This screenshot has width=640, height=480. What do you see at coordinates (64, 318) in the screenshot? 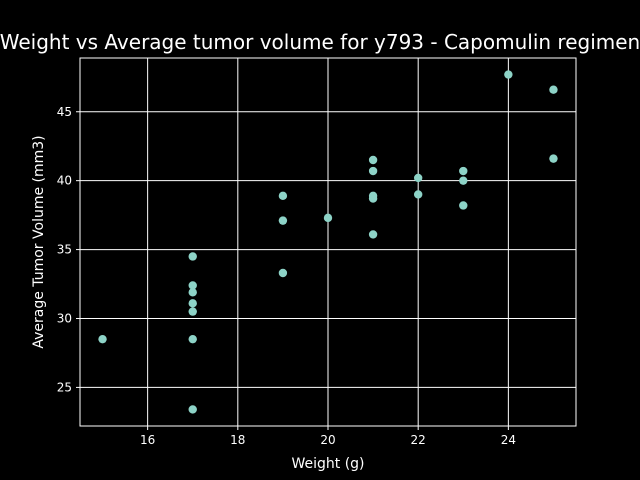
I see `y-tick-label: 30` at bounding box center [64, 318].